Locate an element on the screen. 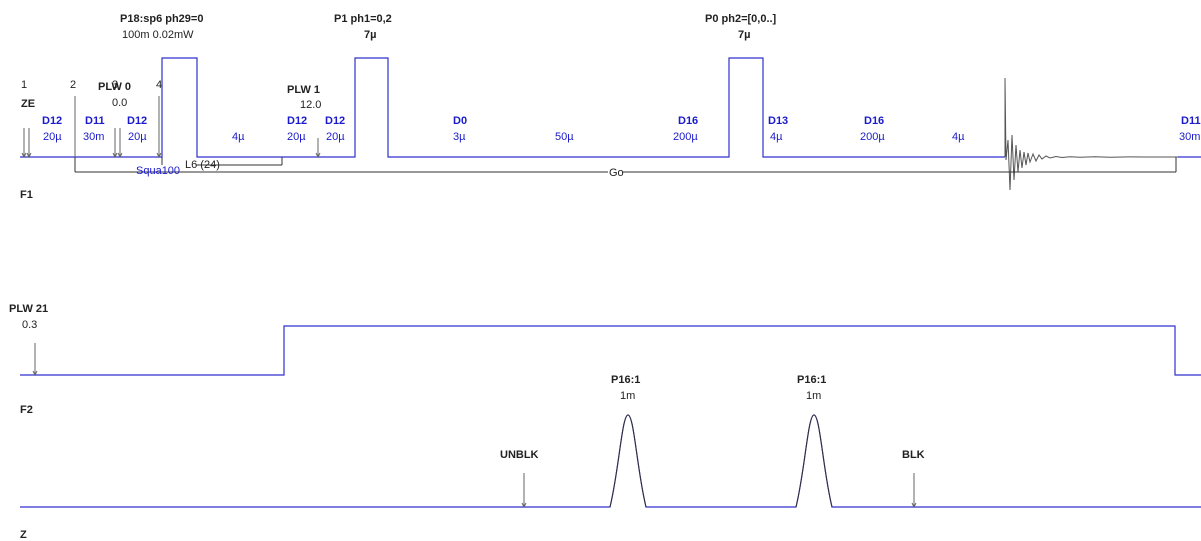 The width and height of the screenshot is (1201, 541). plw0-label: PLW 0 is located at coordinates (114, 87).